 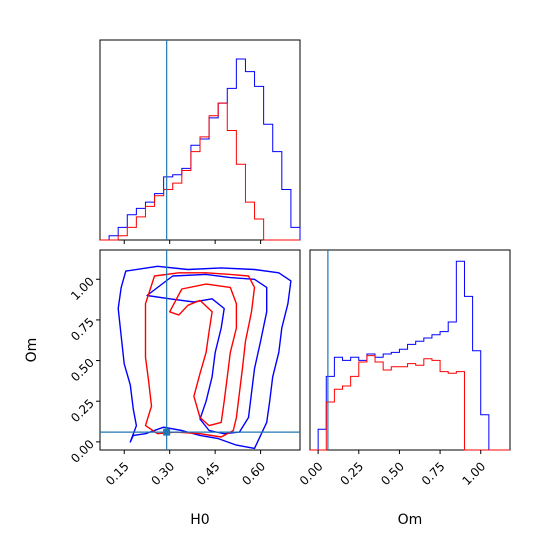 I want to click on om-histogram-series-a, so click(x=410, y=355).